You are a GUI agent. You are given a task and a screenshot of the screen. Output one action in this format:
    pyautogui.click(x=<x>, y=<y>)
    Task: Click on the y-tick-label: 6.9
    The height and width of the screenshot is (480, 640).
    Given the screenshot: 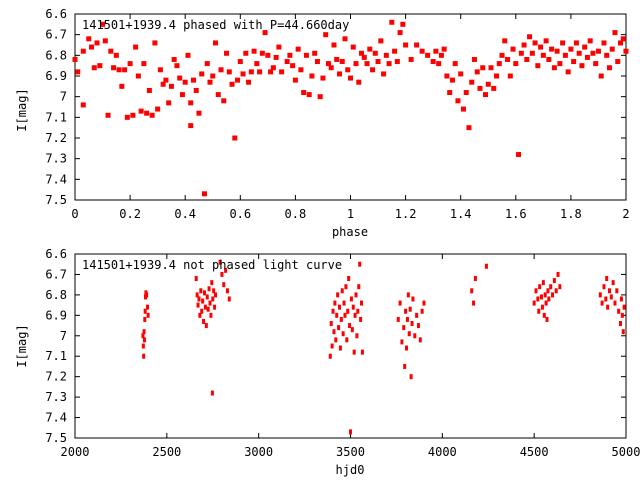 What is the action you would take?
    pyautogui.click(x=56, y=315)
    